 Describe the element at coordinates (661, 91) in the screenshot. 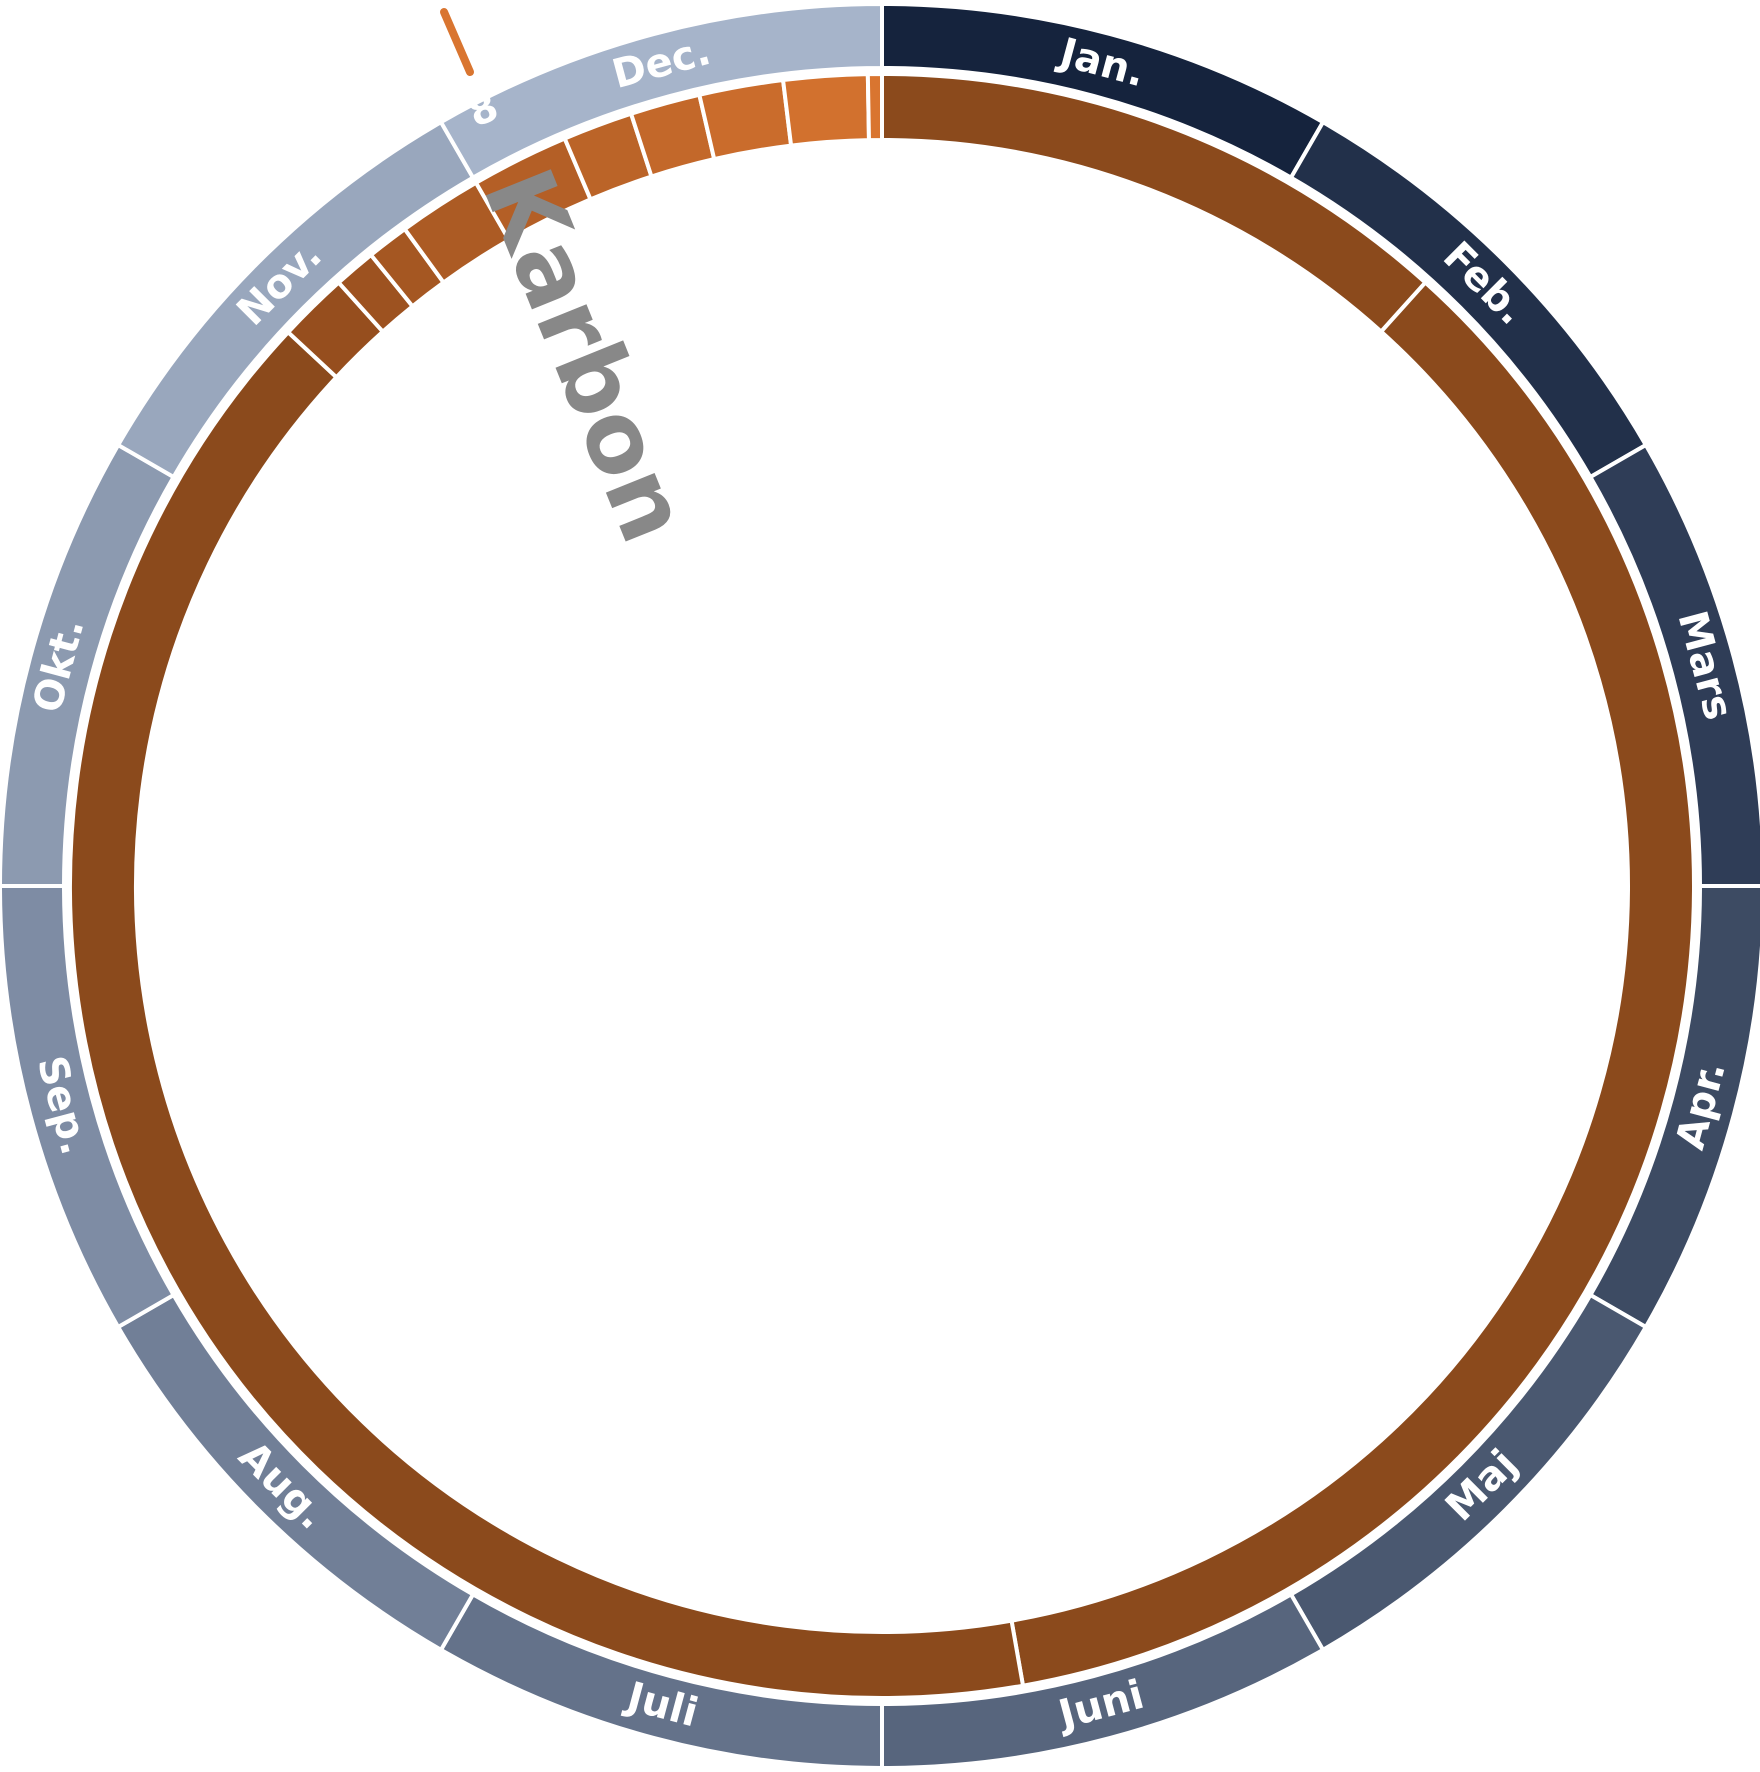

I see `month-segment` at that location.